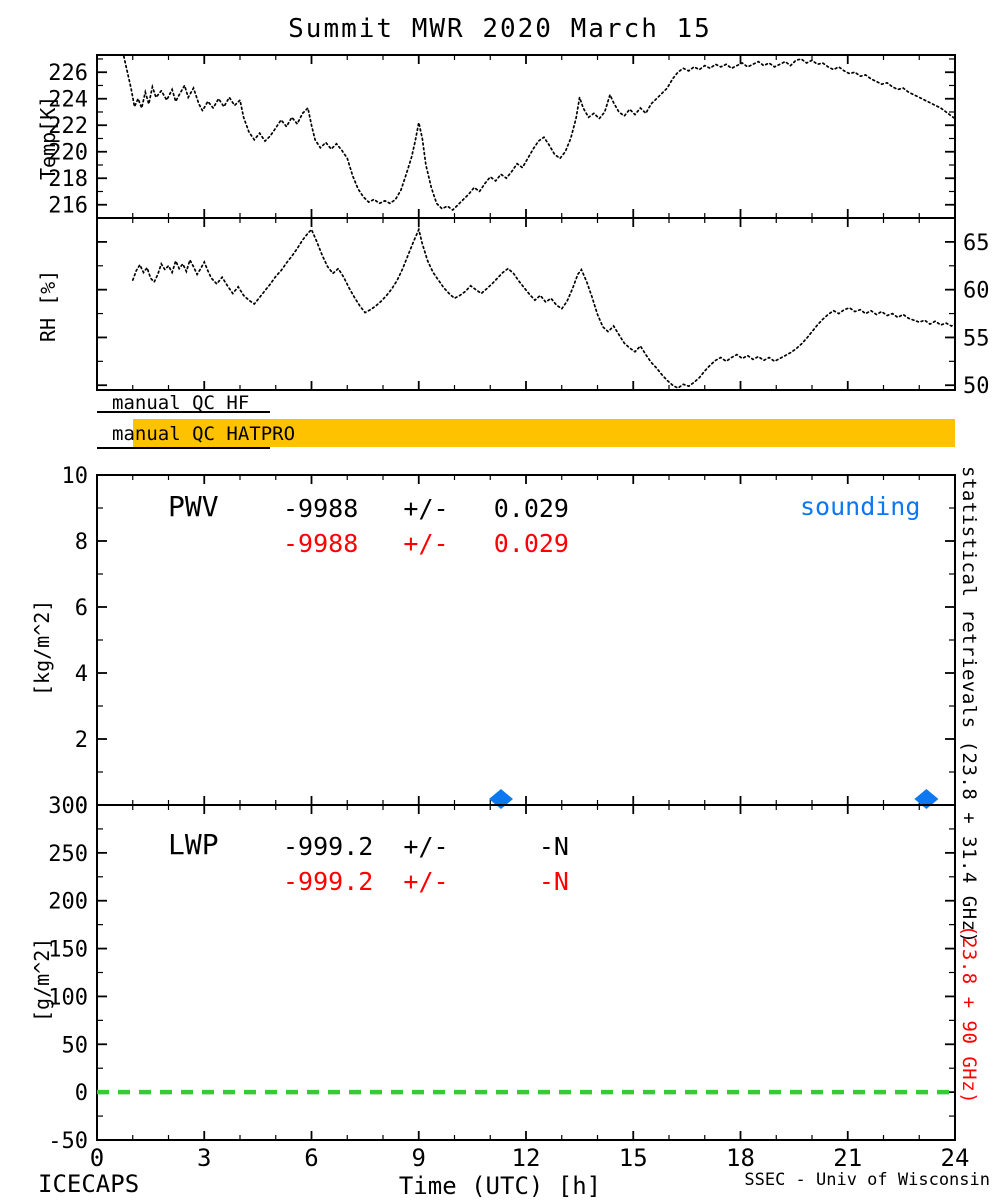 The width and height of the screenshot is (1000, 1200). I want to click on lwp-ytick-label: 150, so click(68, 950).